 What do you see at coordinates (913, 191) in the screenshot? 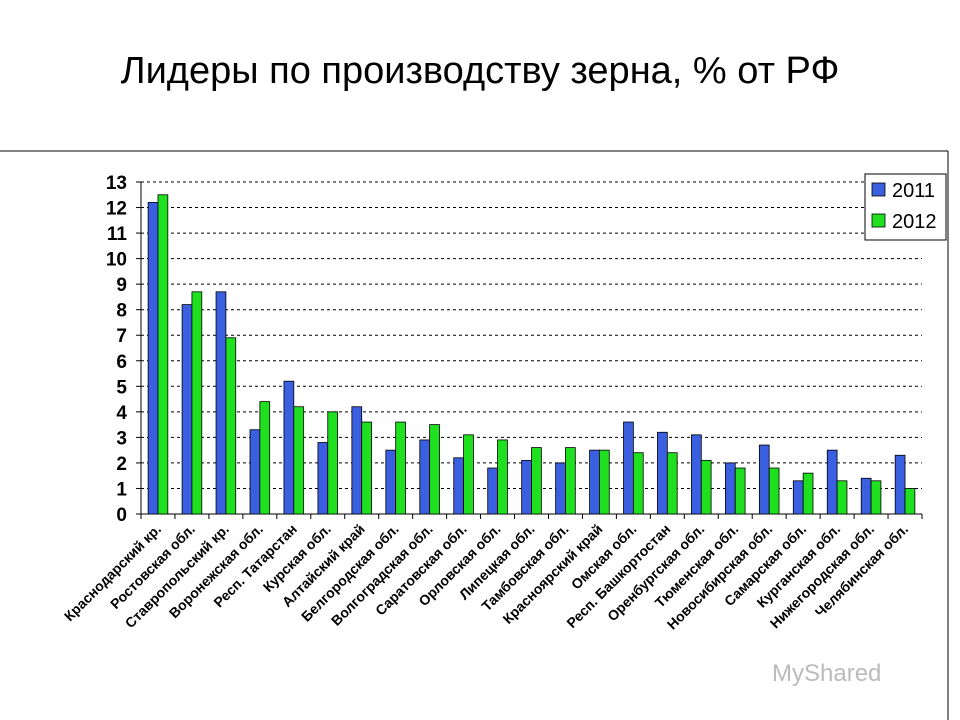
I see `legend-label: 2011` at bounding box center [913, 191].